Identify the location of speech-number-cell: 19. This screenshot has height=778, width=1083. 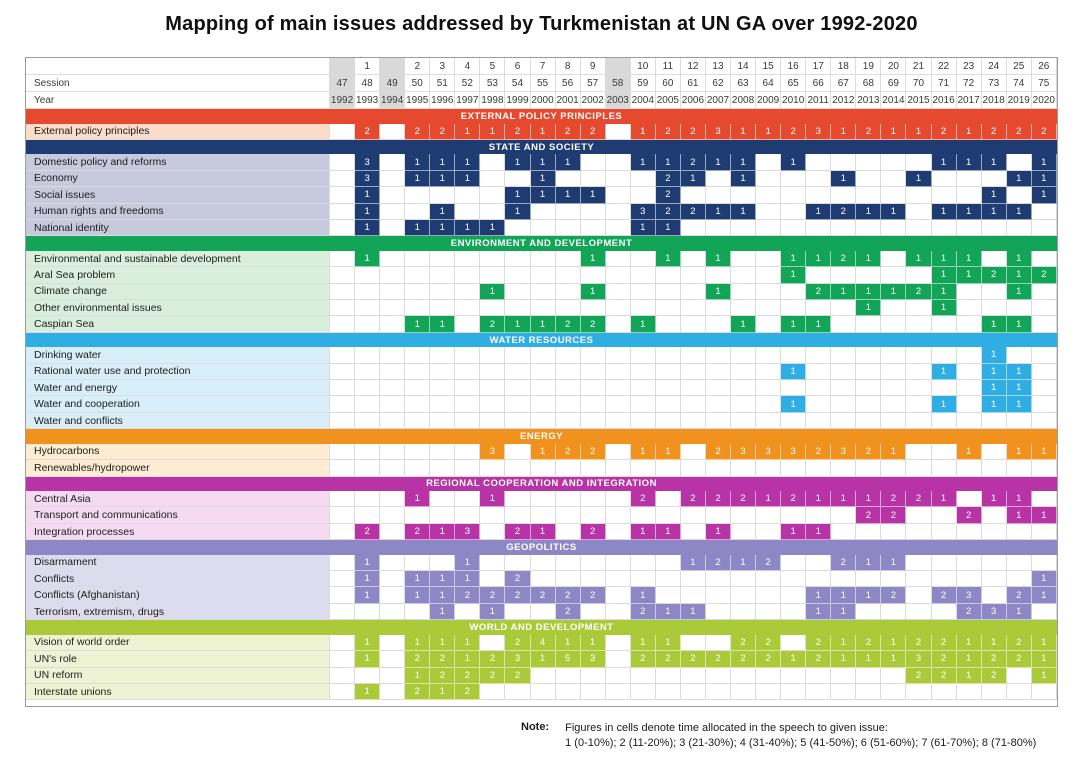
(869, 66).